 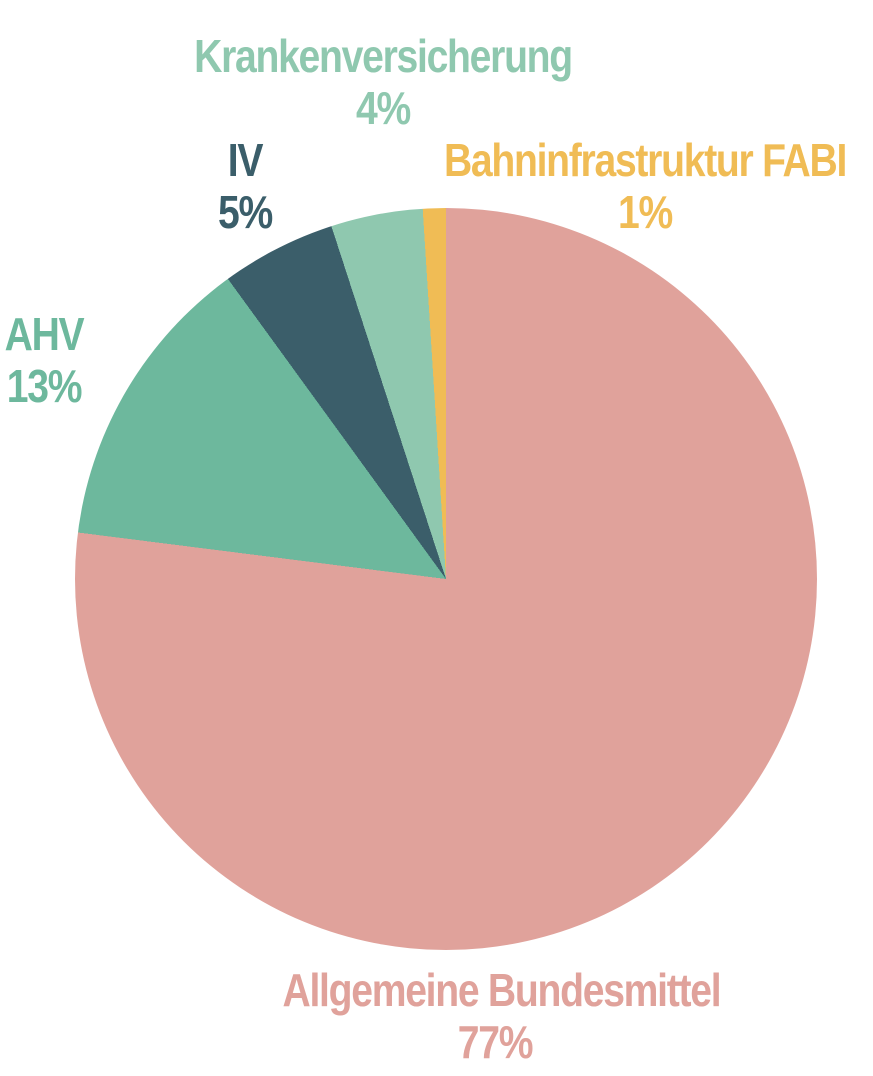 What do you see at coordinates (44, 386) in the screenshot?
I see `slice-pct-ahv: 13%` at bounding box center [44, 386].